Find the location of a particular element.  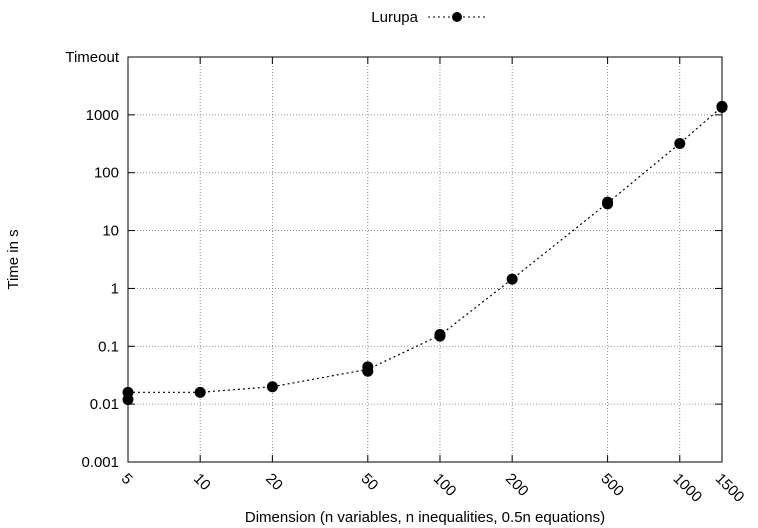

legend-label-lurupa: Lurupa is located at coordinates (394, 17).